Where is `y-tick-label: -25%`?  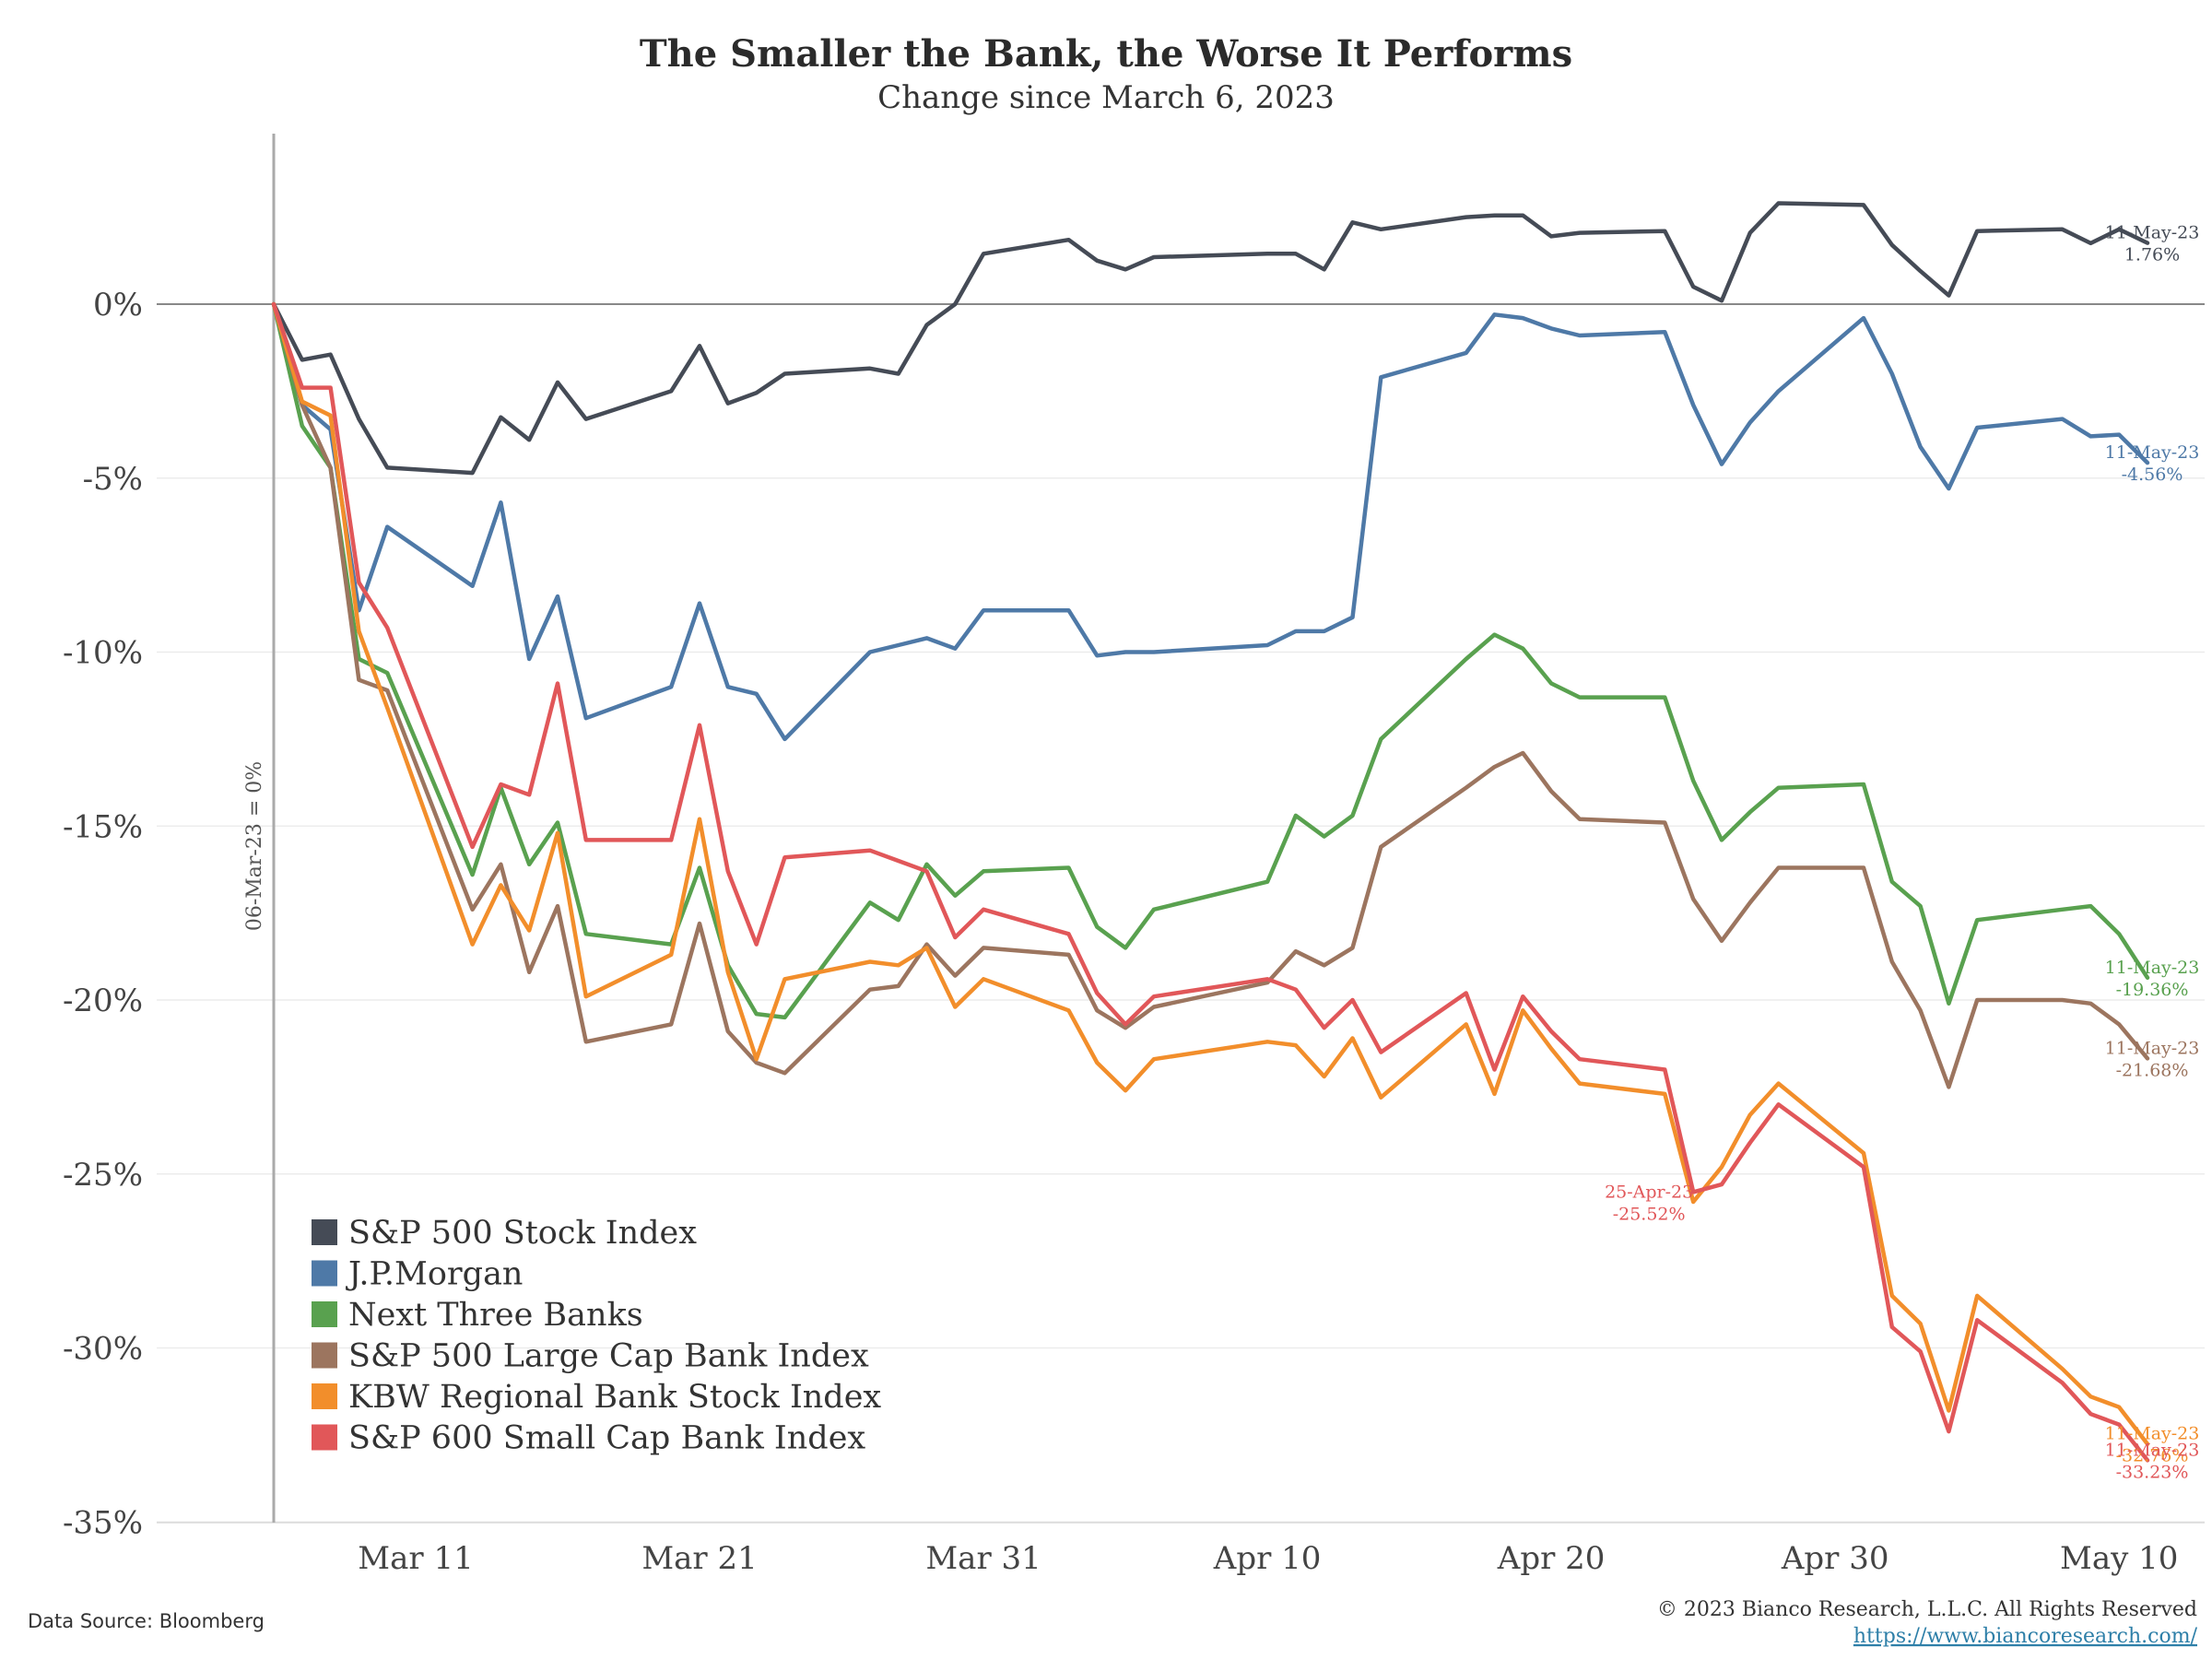
y-tick-label: -25% is located at coordinates (103, 1175).